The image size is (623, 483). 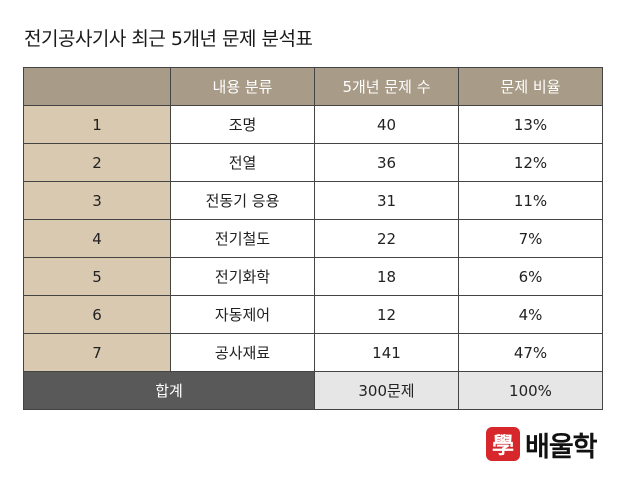 I want to click on table-row: 2 전열 36 12%, so click(x=313, y=162).